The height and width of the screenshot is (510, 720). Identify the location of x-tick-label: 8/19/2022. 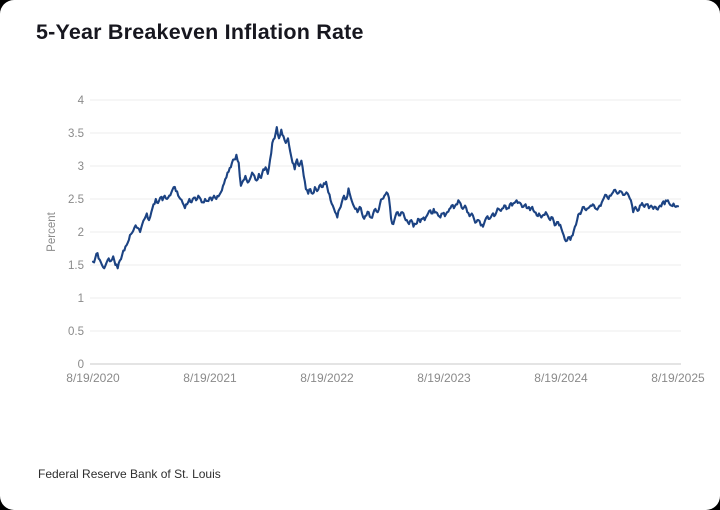
(327, 378).